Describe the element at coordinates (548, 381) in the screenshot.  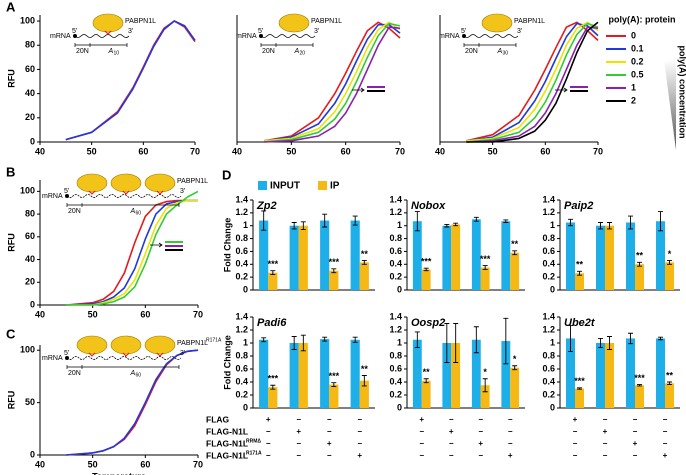
I see `y-tick-label: 0.4` at that location.